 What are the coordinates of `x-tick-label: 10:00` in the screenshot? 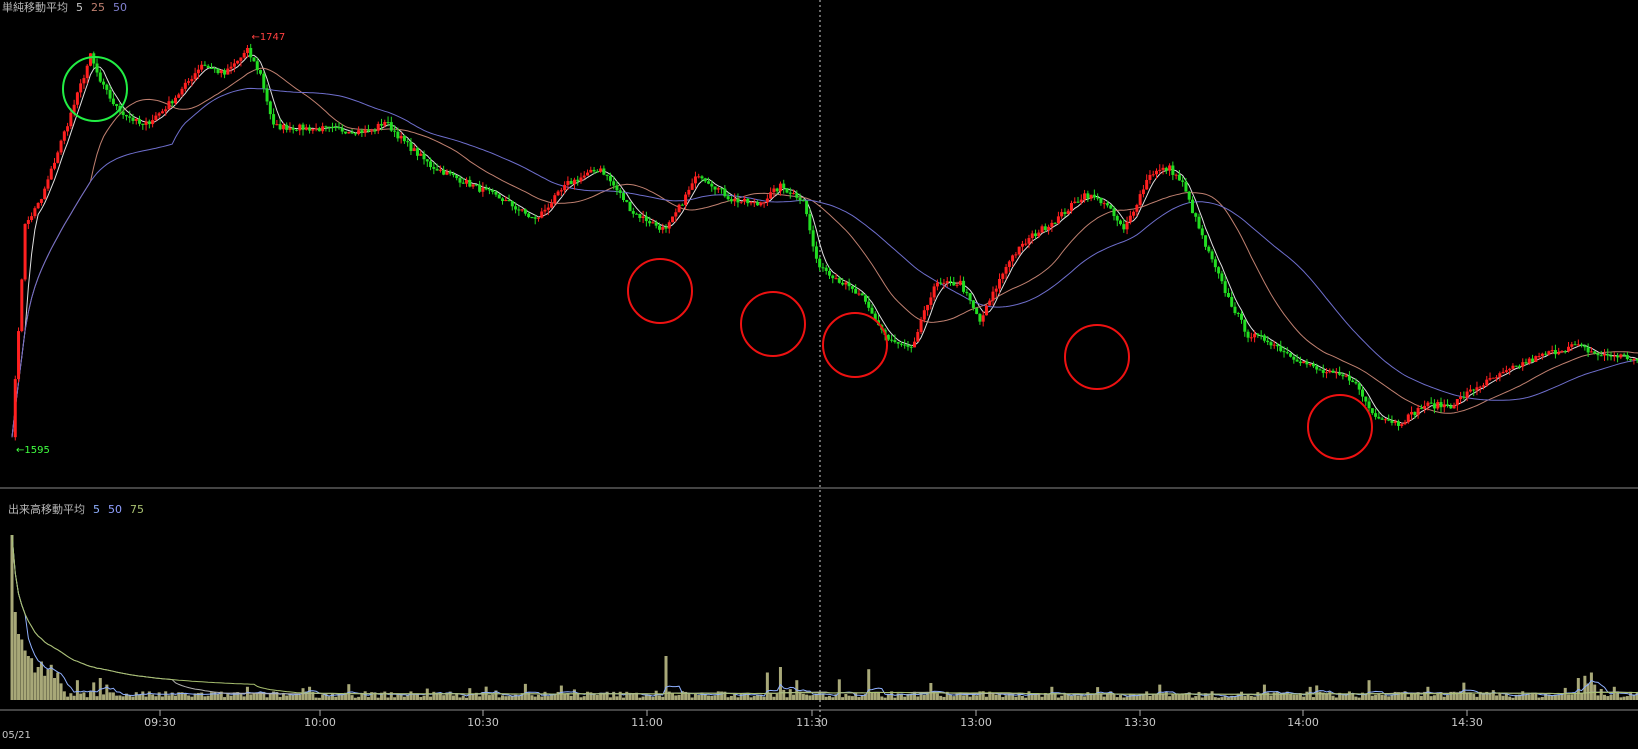 It's located at (320, 722).